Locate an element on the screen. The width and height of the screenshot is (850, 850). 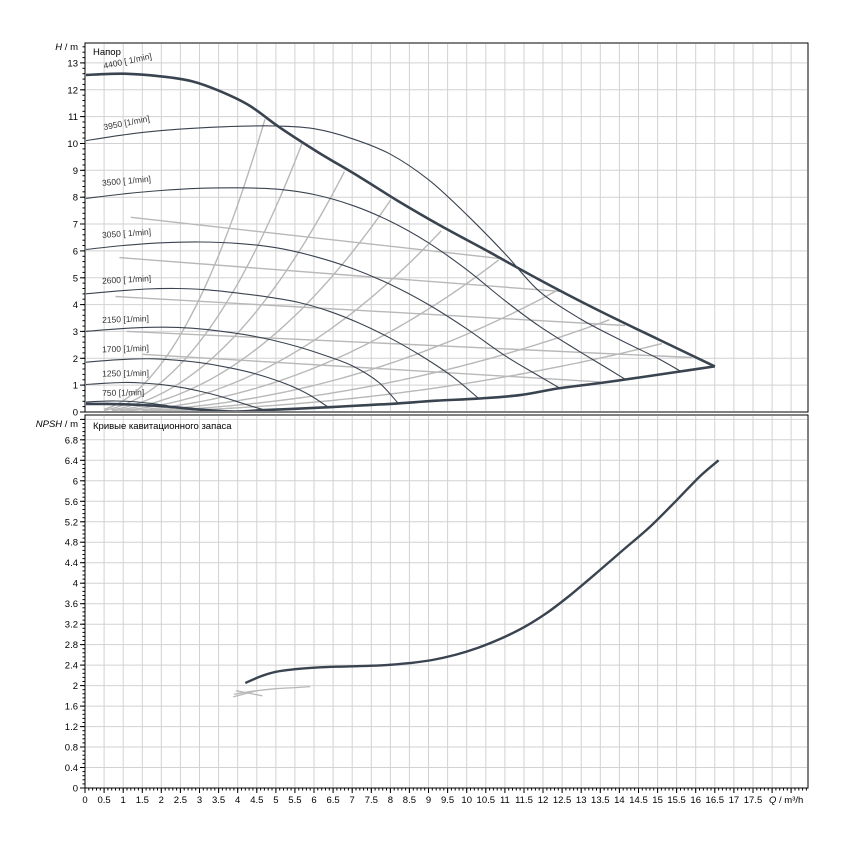
bottom-panel-title: Кривые кавитационного запаса is located at coordinates (162, 426).